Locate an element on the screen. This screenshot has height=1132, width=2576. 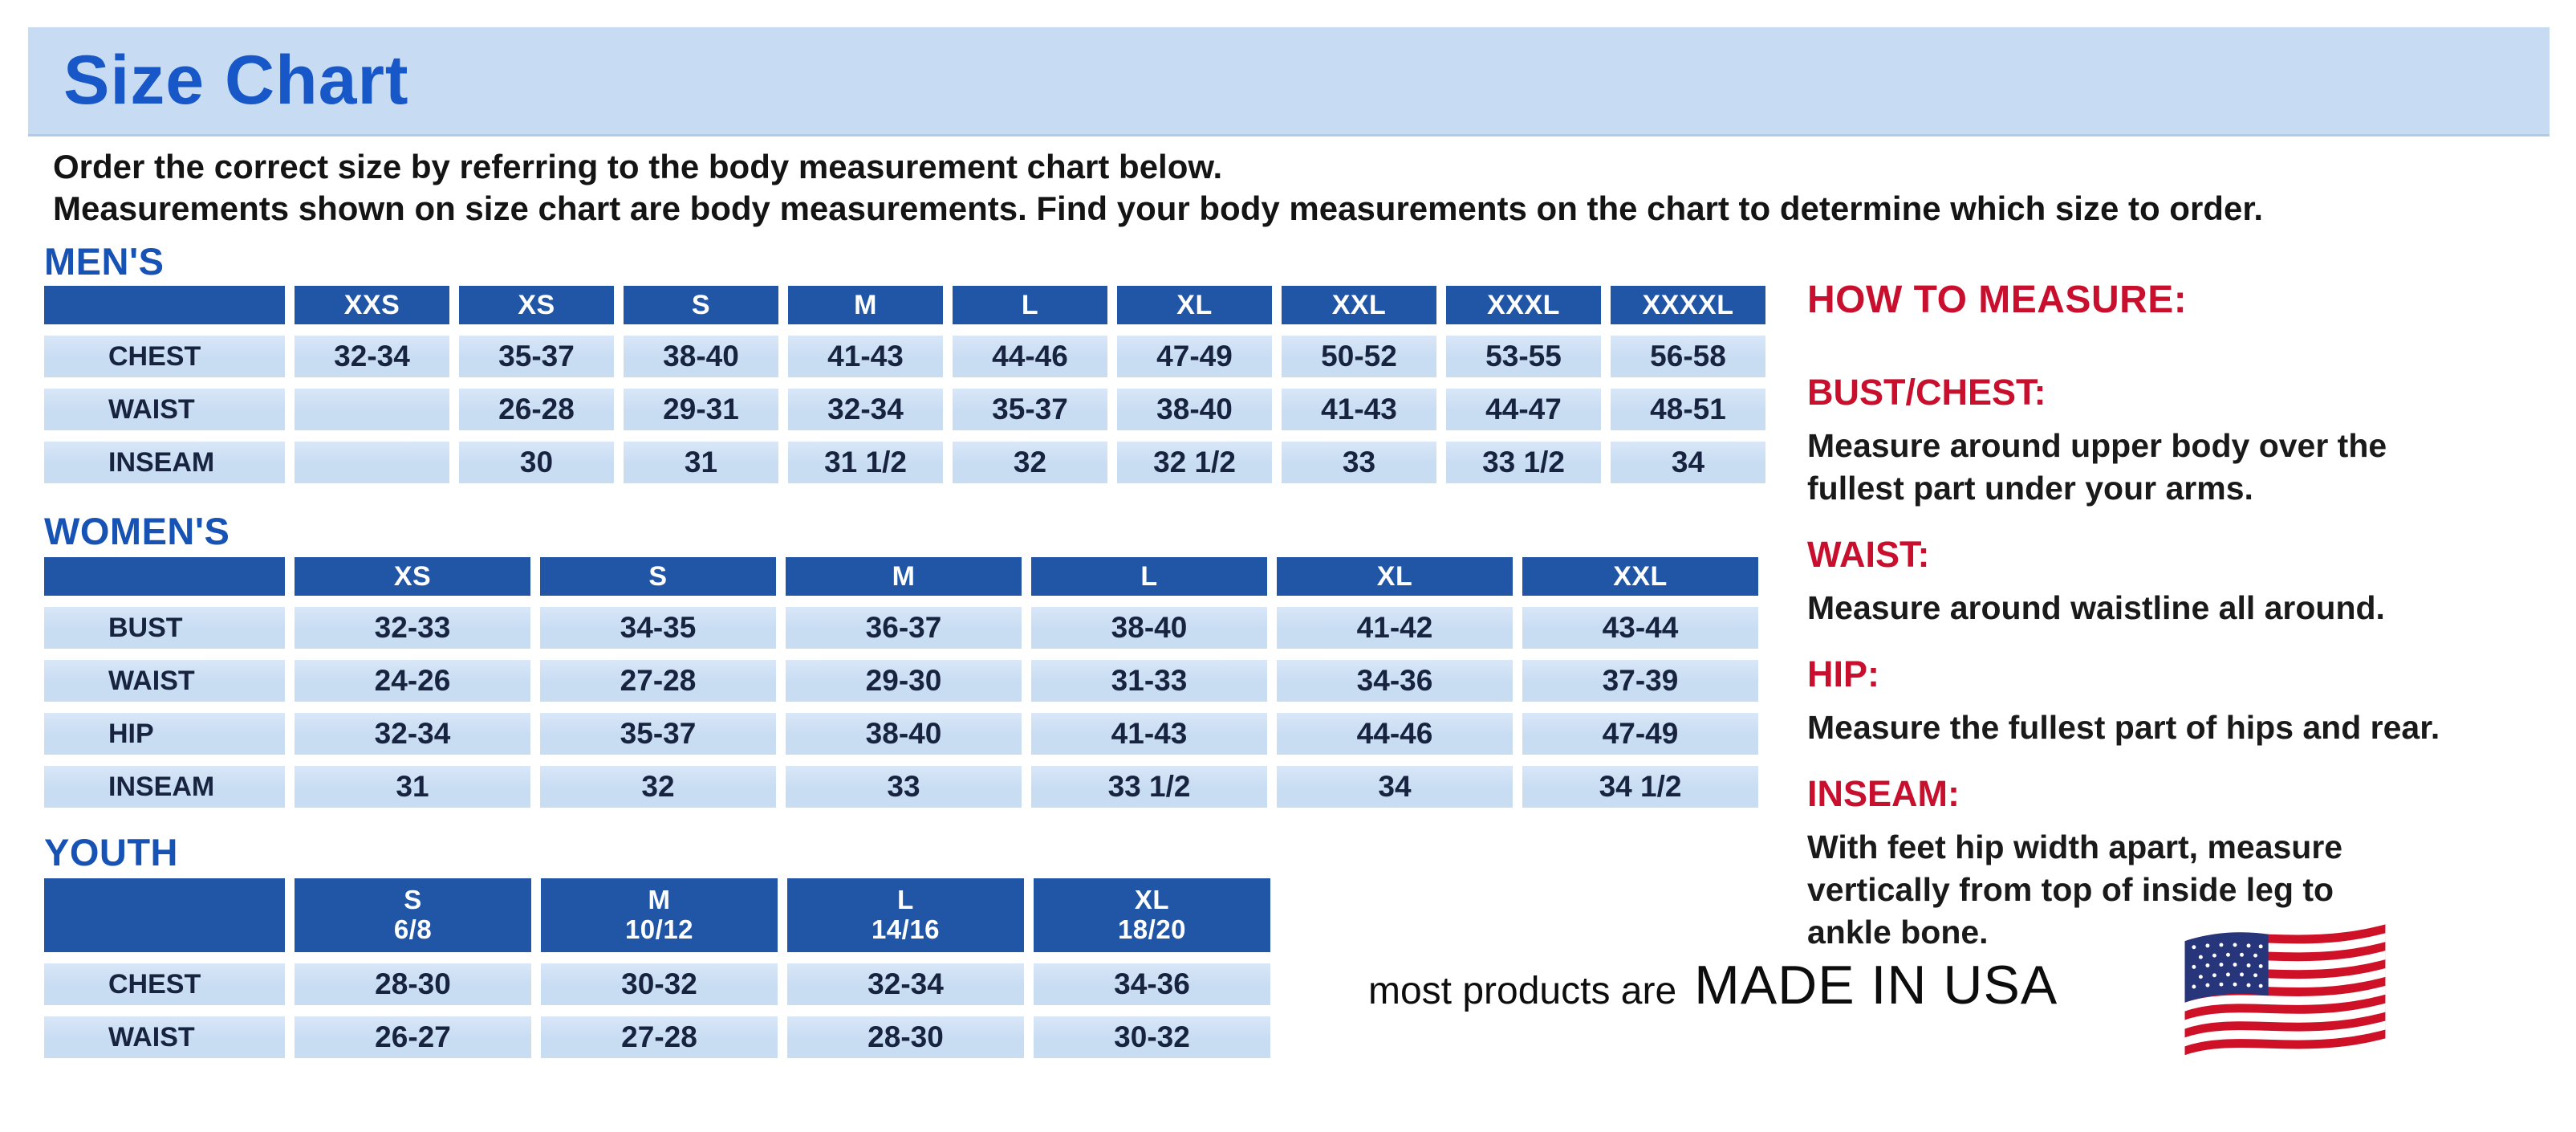
title-bar: Size Chart is located at coordinates (1289, 81).